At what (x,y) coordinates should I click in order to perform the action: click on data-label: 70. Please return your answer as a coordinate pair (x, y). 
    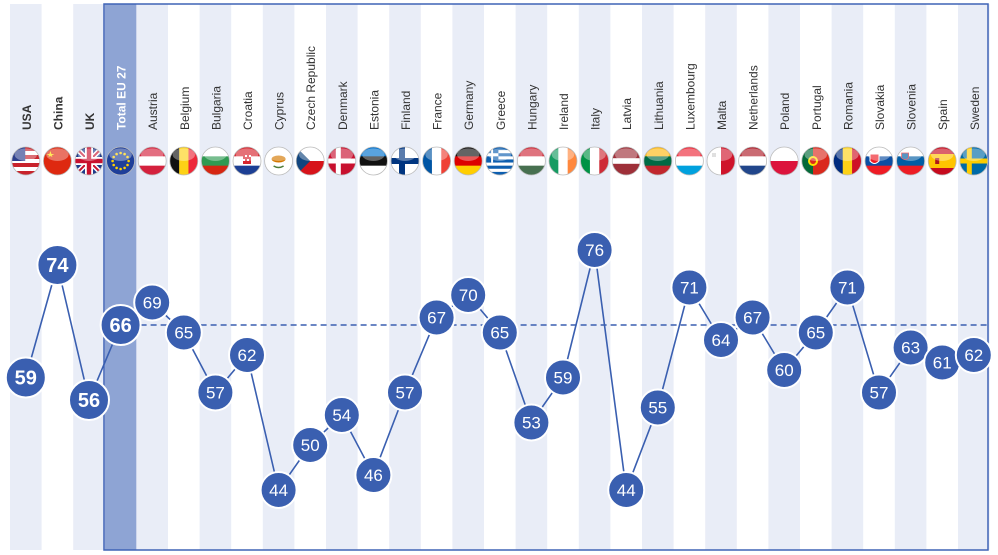
    Looking at the image, I should click on (468, 295).